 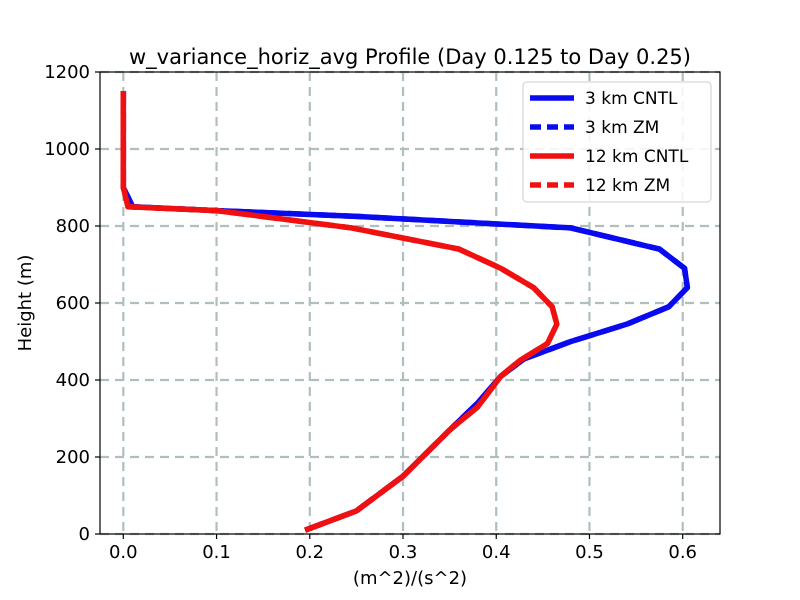 I want to click on y-tick-label: 1000, so click(x=67, y=149).